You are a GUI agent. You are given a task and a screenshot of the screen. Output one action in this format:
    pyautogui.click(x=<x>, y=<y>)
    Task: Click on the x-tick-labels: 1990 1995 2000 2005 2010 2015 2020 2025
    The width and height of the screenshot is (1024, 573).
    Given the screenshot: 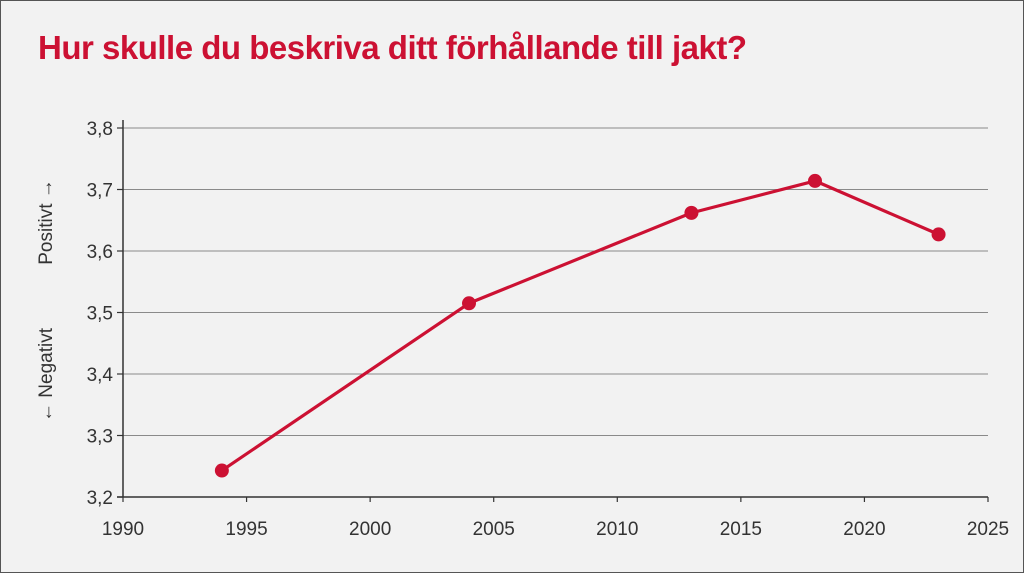 What is the action you would take?
    pyautogui.click(x=555, y=529)
    